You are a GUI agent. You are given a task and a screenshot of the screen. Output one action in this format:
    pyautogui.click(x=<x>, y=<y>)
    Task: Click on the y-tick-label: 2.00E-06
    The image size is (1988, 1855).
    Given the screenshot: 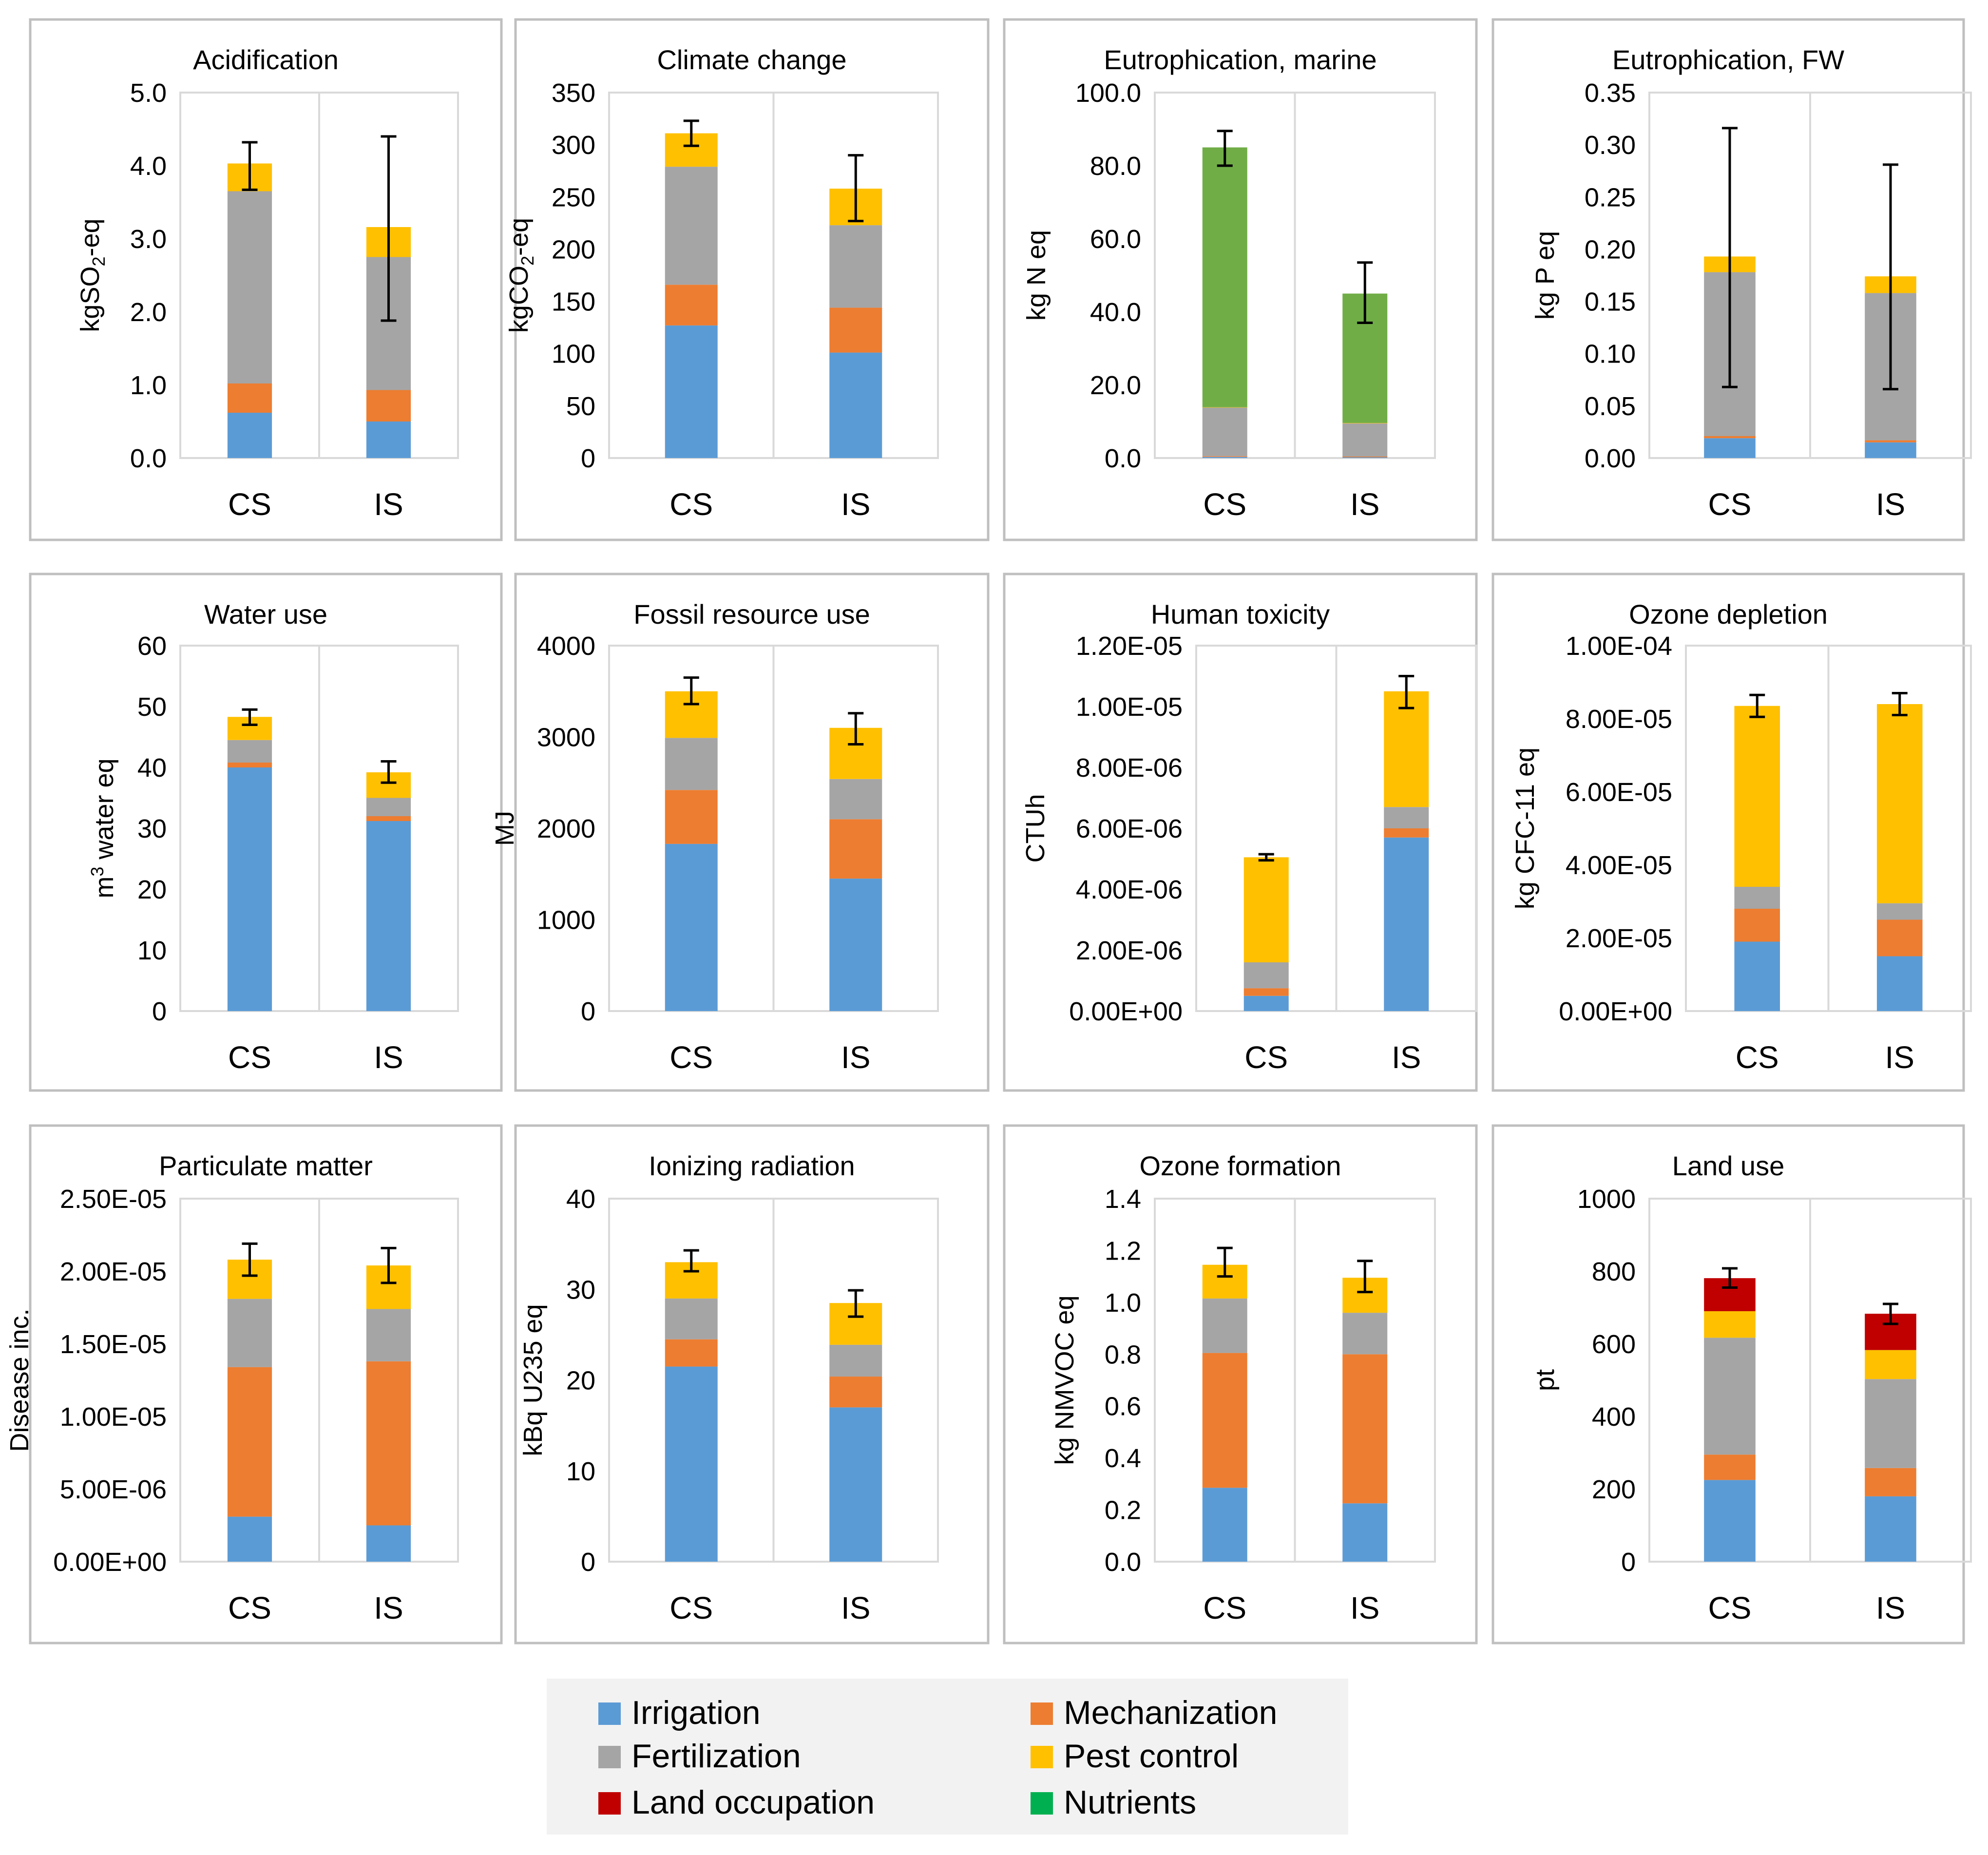 What is the action you would take?
    pyautogui.click(x=1129, y=950)
    